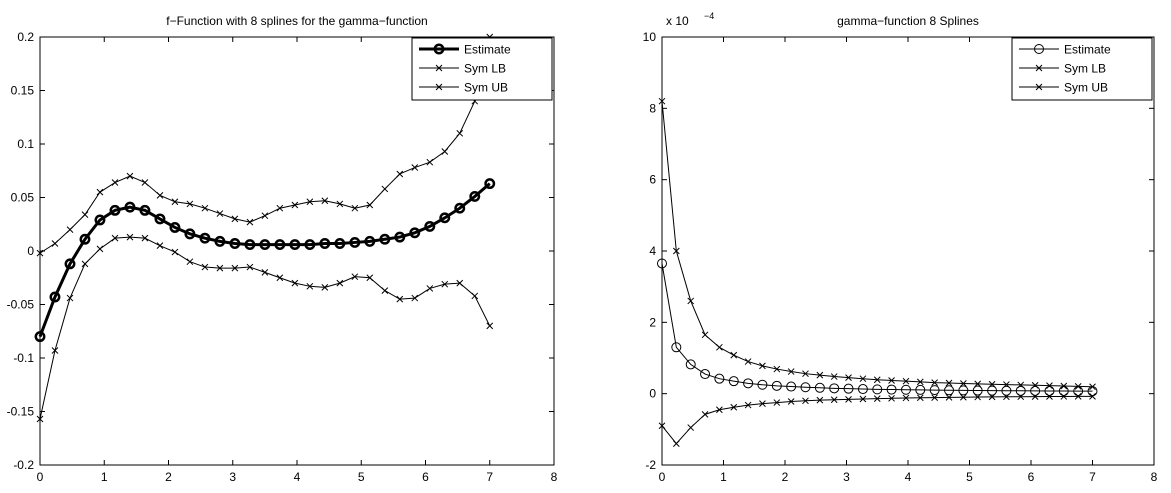  What do you see at coordinates (21, 305) in the screenshot?
I see `y-tick-label: -0.05` at bounding box center [21, 305].